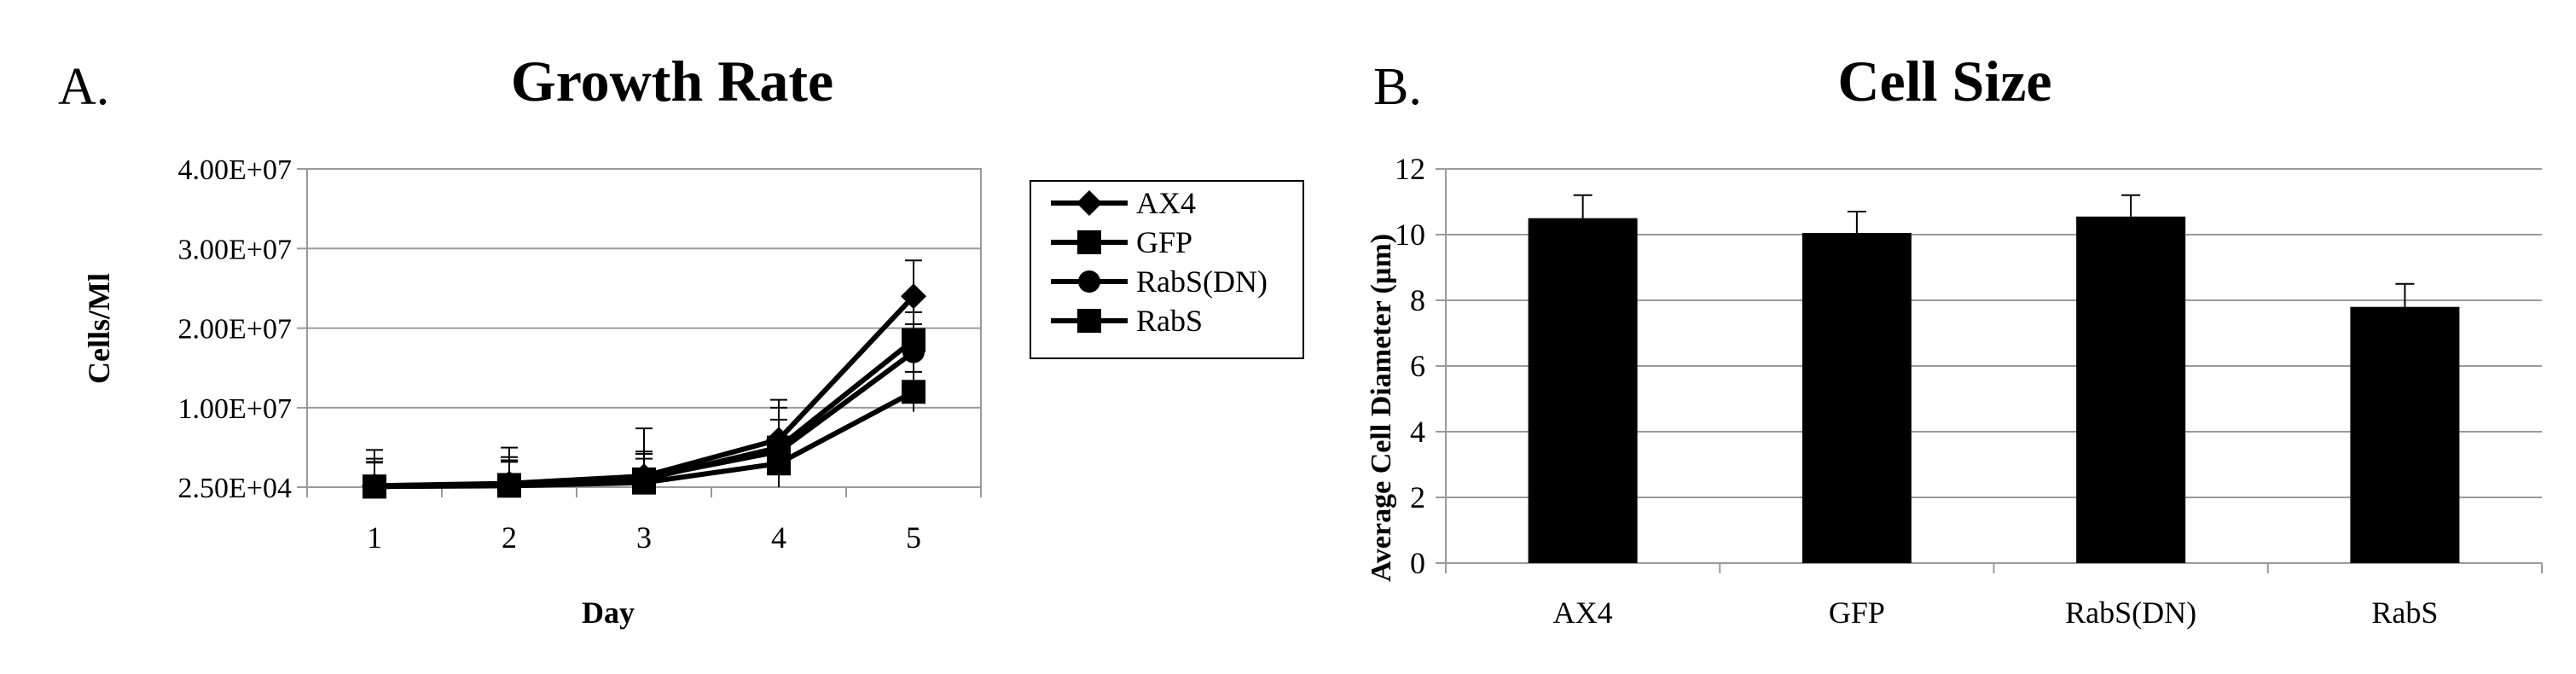 Image resolution: width=2576 pixels, height=674 pixels. Describe the element at coordinates (1166, 203) in the screenshot. I see `legend-label-ax4: AX4` at that location.